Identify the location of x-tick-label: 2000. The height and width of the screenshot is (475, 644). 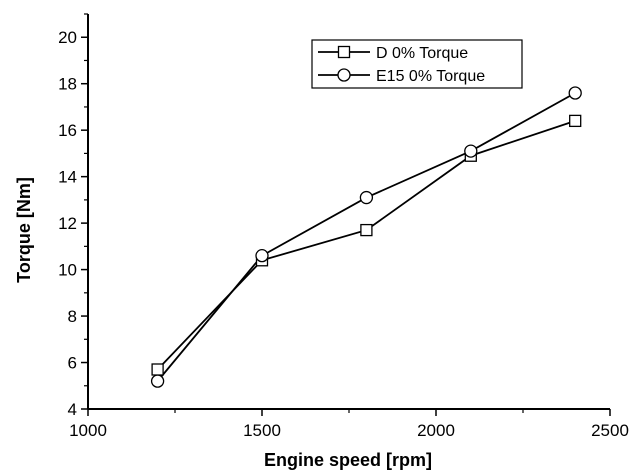
(436, 430).